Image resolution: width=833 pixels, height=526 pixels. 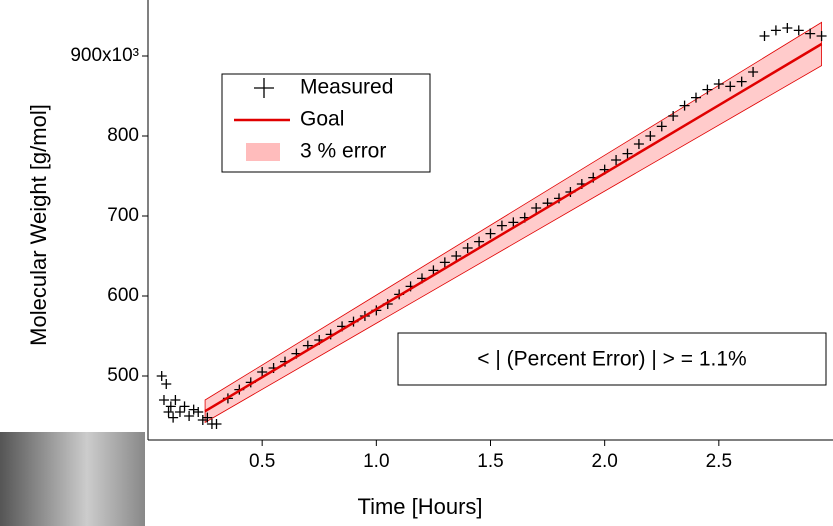 I want to click on x-tick-label: 1.5, so click(x=490, y=461).